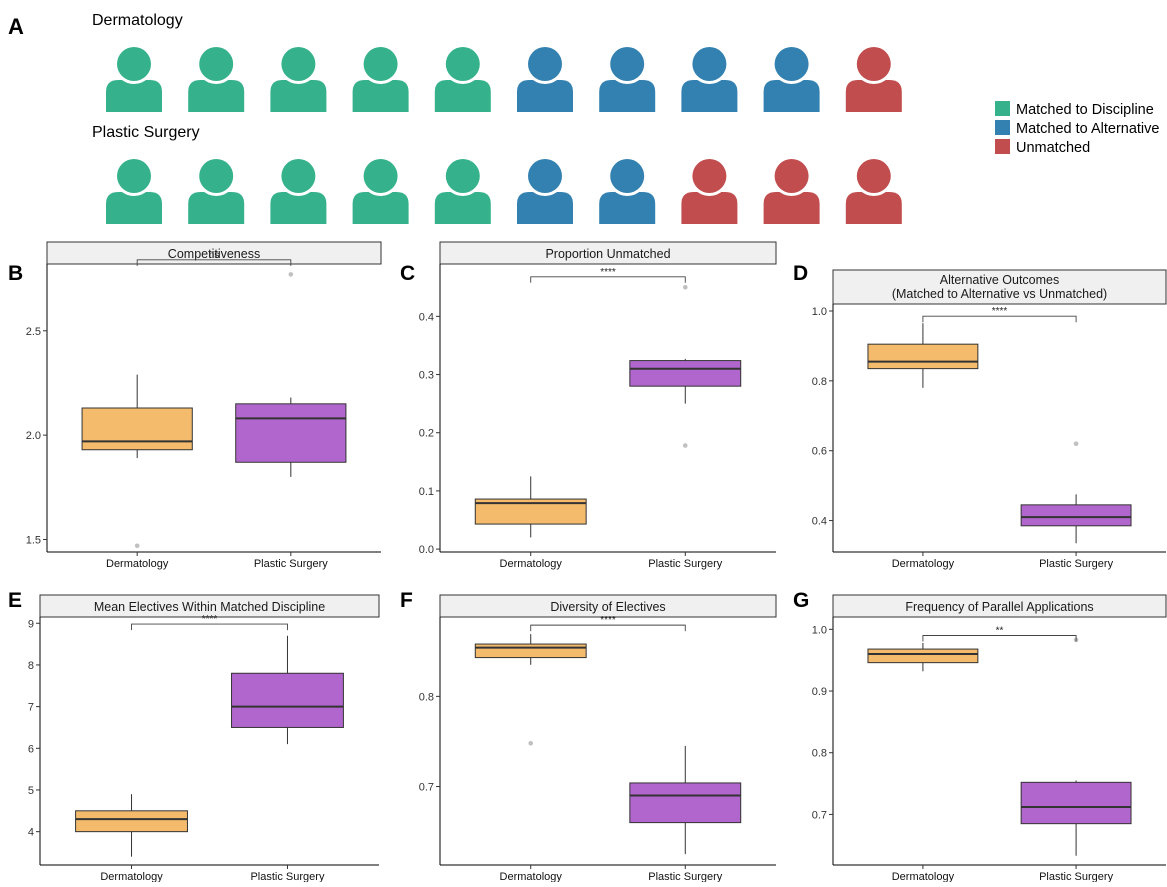 Image resolution: width=1167 pixels, height=887 pixels. Describe the element at coordinates (33, 540) in the screenshot. I see `y-tick-label: 1.5` at that location.